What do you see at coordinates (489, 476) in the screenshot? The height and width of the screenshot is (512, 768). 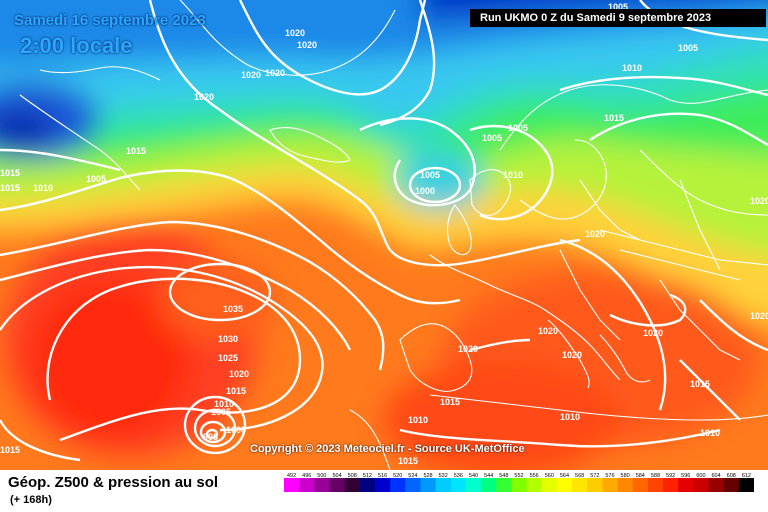 I see `legend-value: 544` at bounding box center [489, 476].